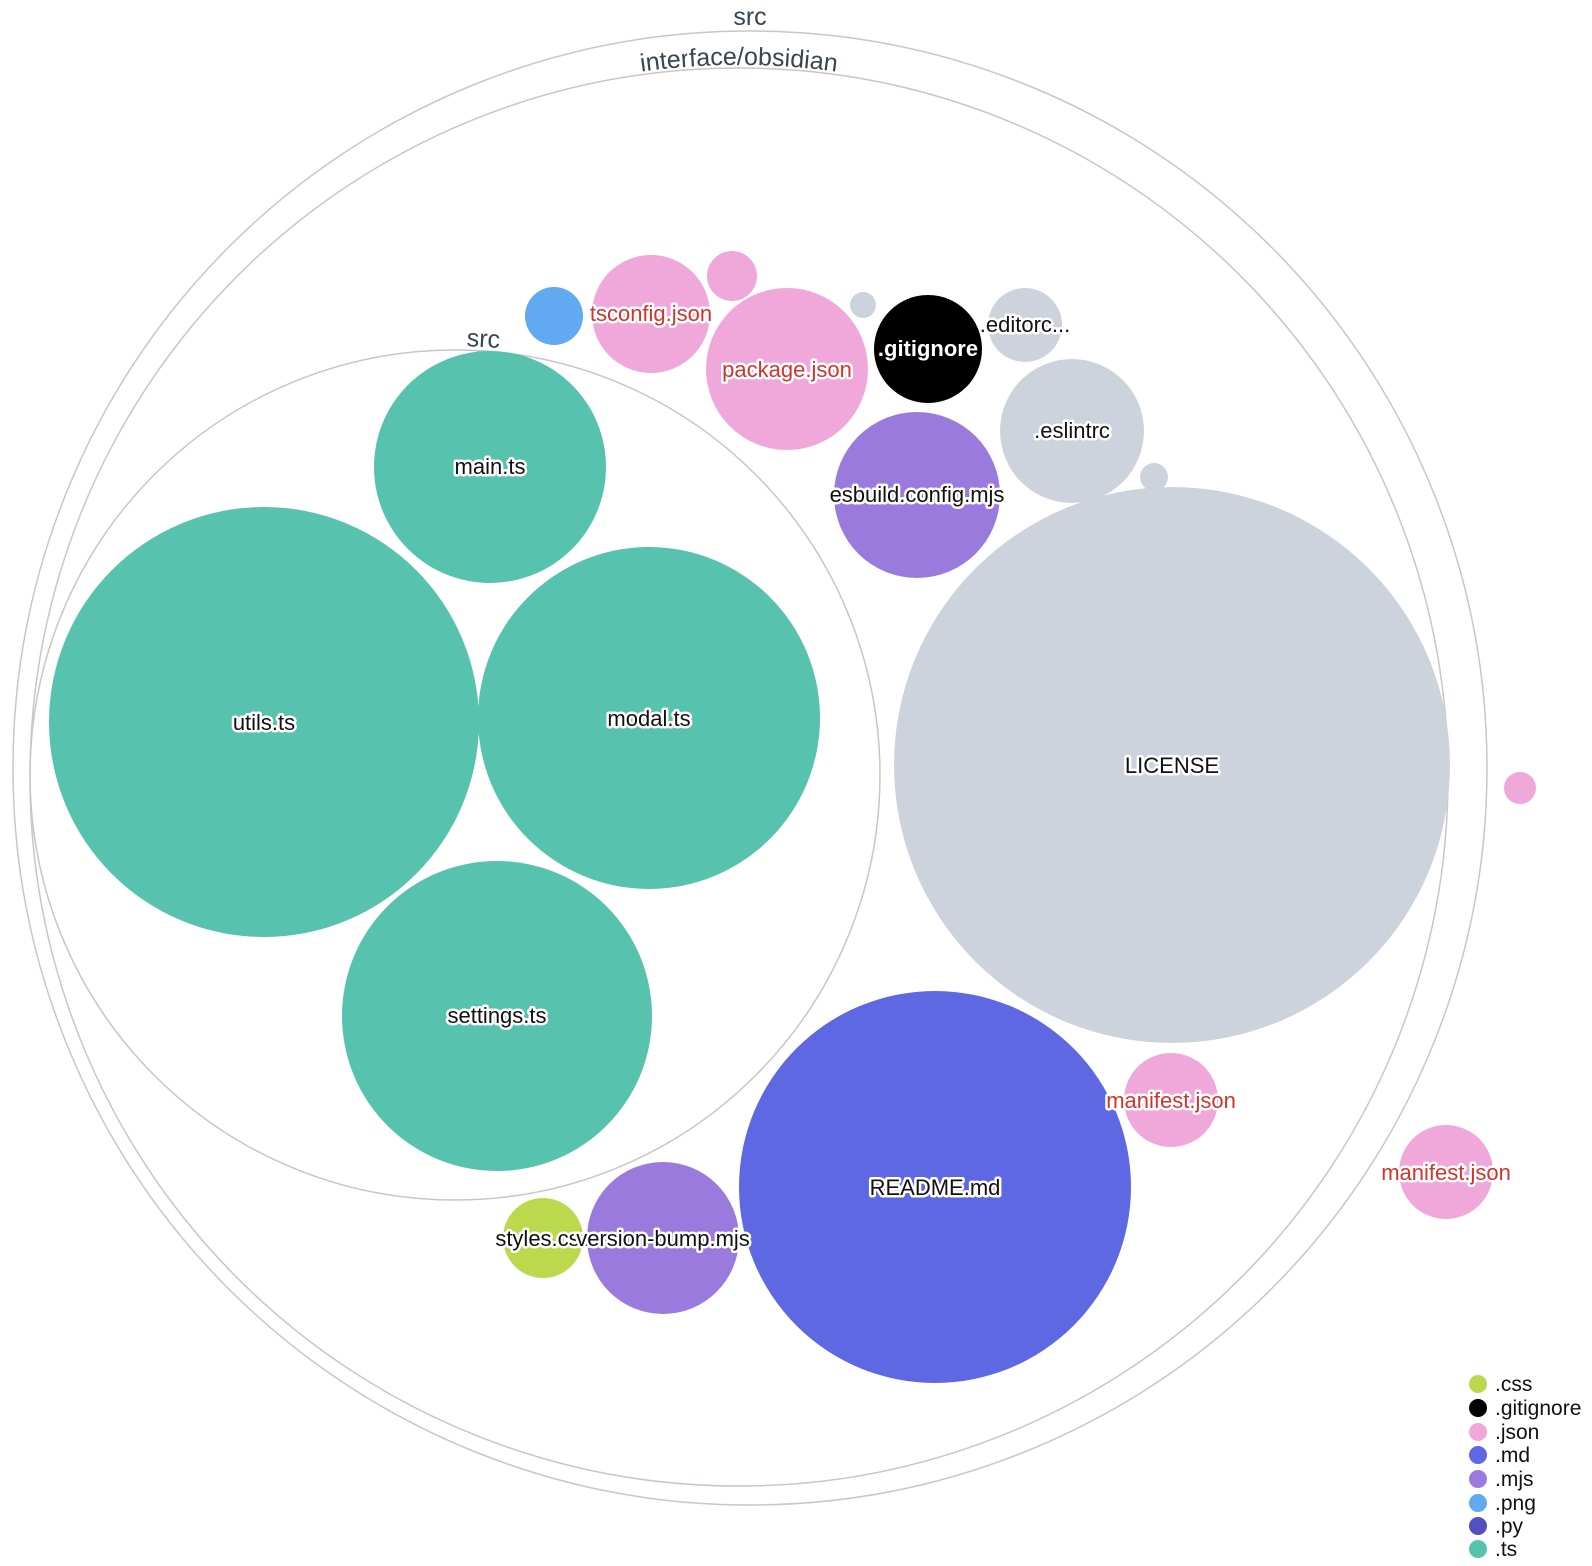  I want to click on file-circle-utils-ts, so click(264, 722).